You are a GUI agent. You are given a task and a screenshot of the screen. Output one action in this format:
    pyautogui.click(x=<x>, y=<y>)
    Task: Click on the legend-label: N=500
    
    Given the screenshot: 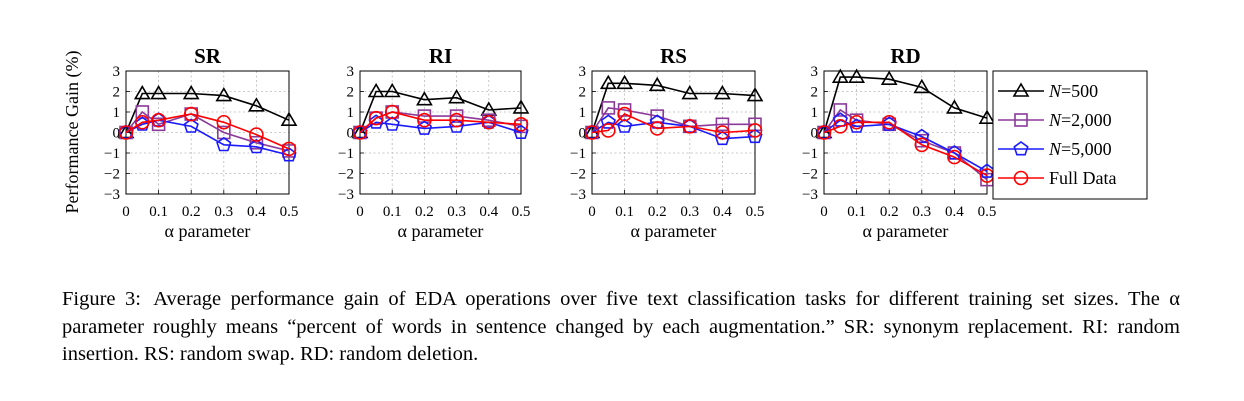 What is the action you would take?
    pyautogui.click(x=1073, y=91)
    